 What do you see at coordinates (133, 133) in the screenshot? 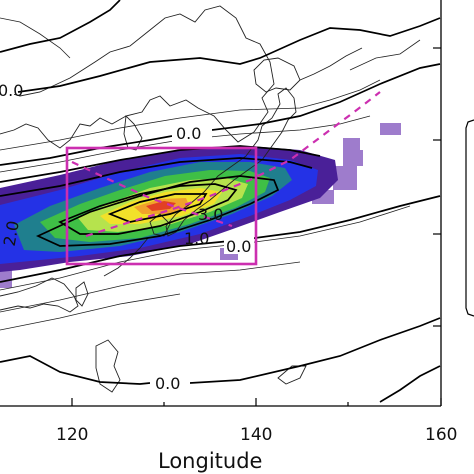
I see `coastline-korea` at bounding box center [133, 133].